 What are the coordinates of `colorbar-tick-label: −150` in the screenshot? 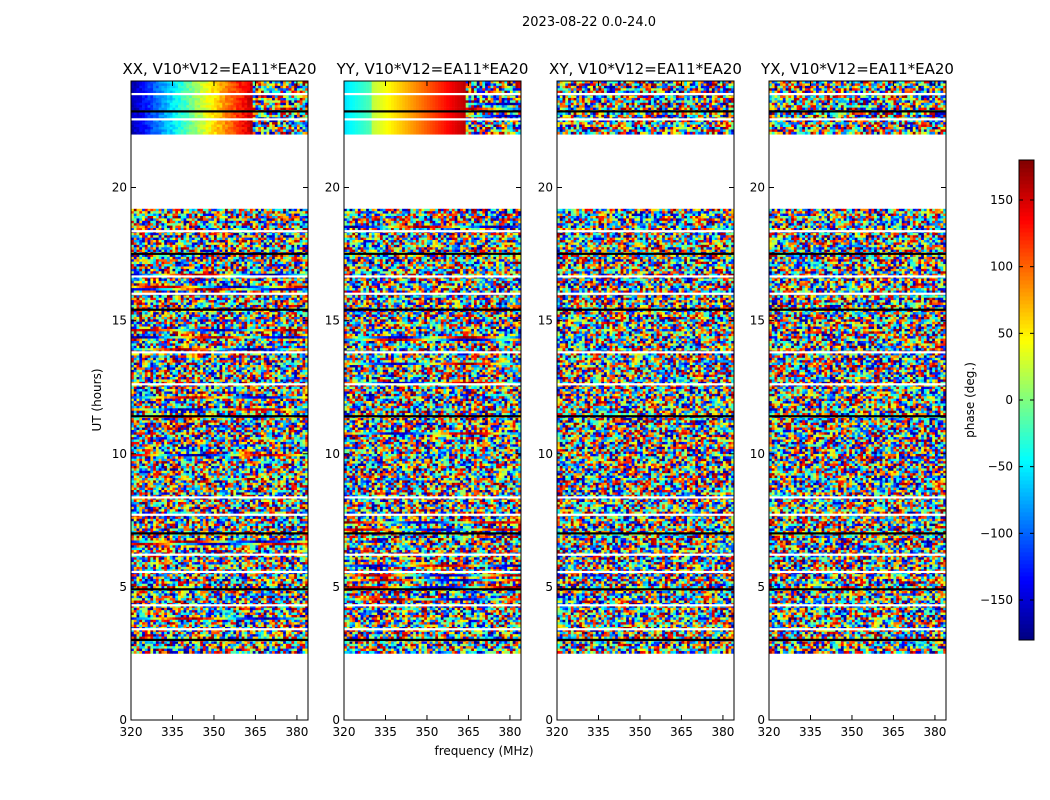 It's located at (996, 600).